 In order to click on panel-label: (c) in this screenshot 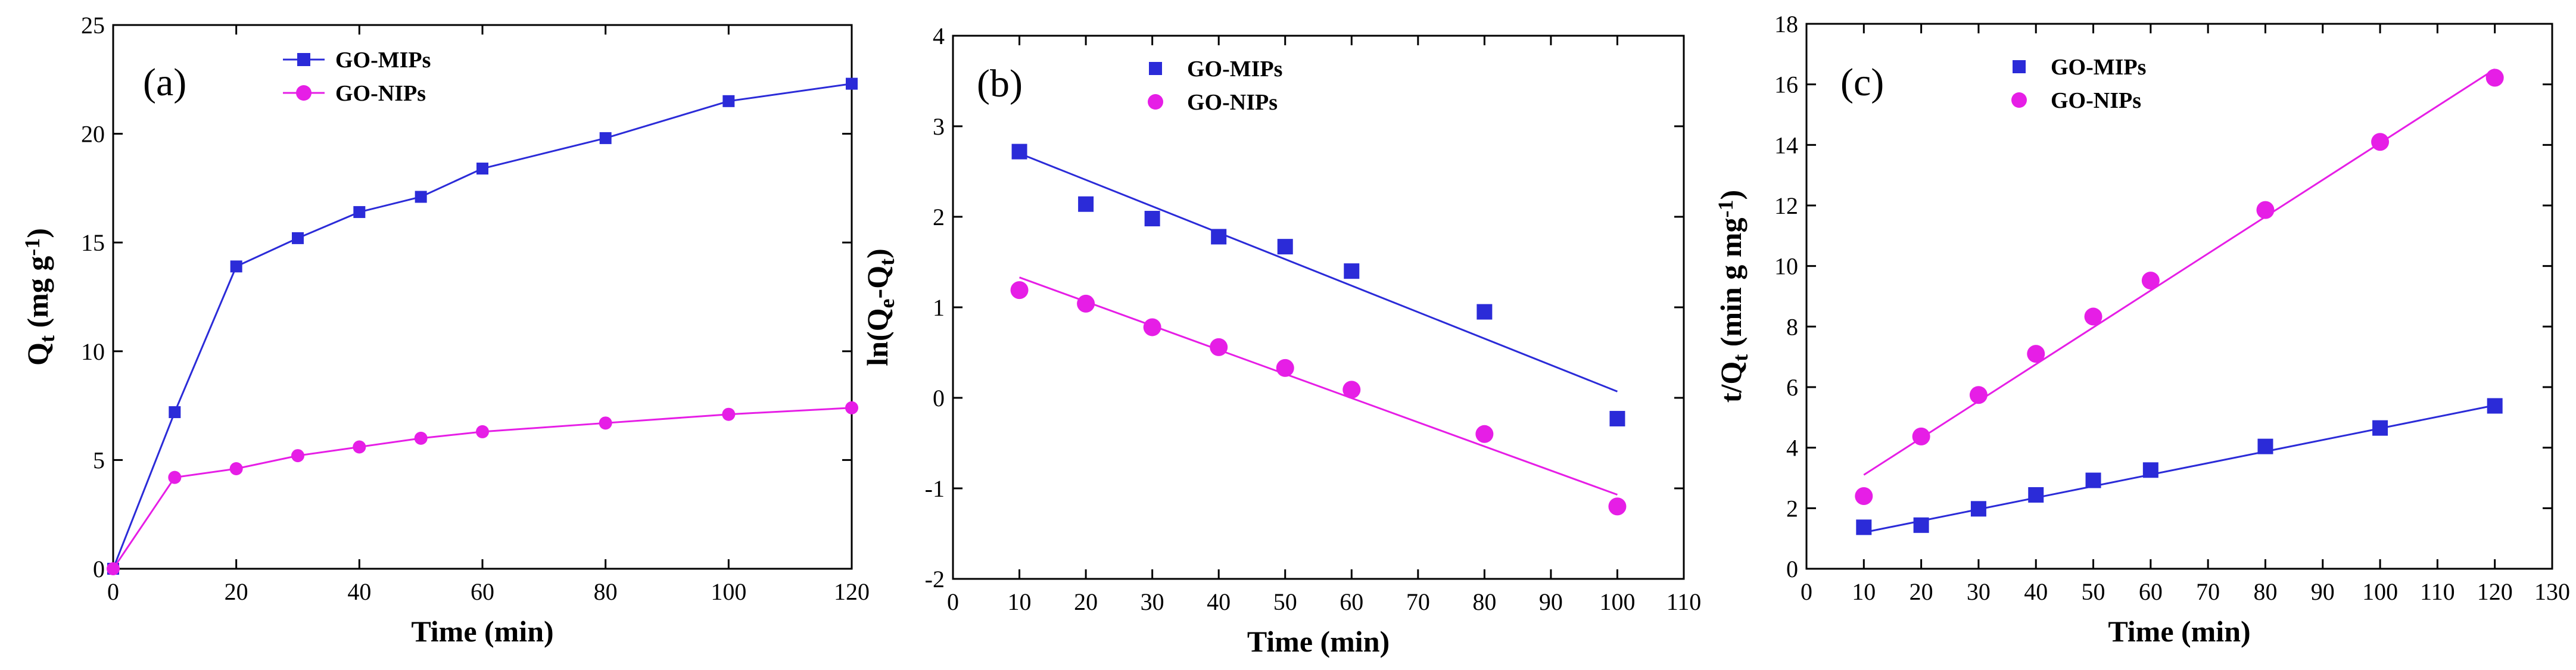, I will do `click(1862, 82)`.